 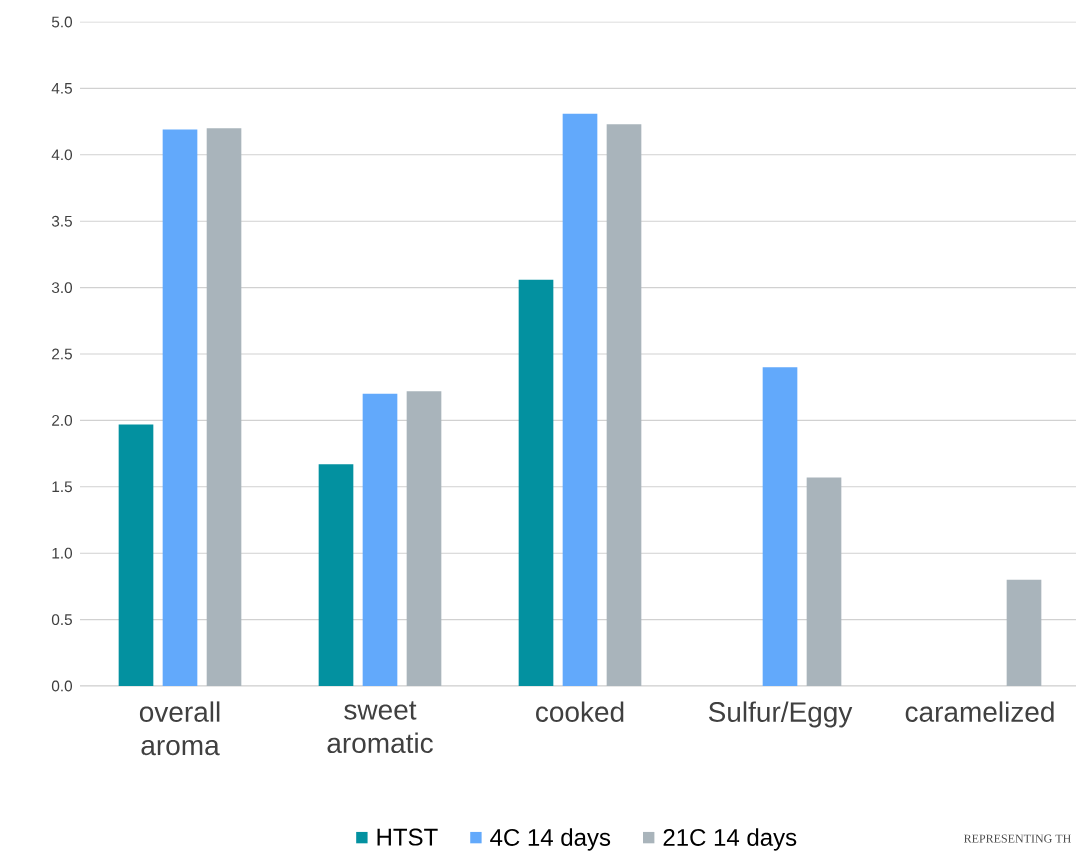 I want to click on y-tick-label: 5.0, so click(x=62, y=22).